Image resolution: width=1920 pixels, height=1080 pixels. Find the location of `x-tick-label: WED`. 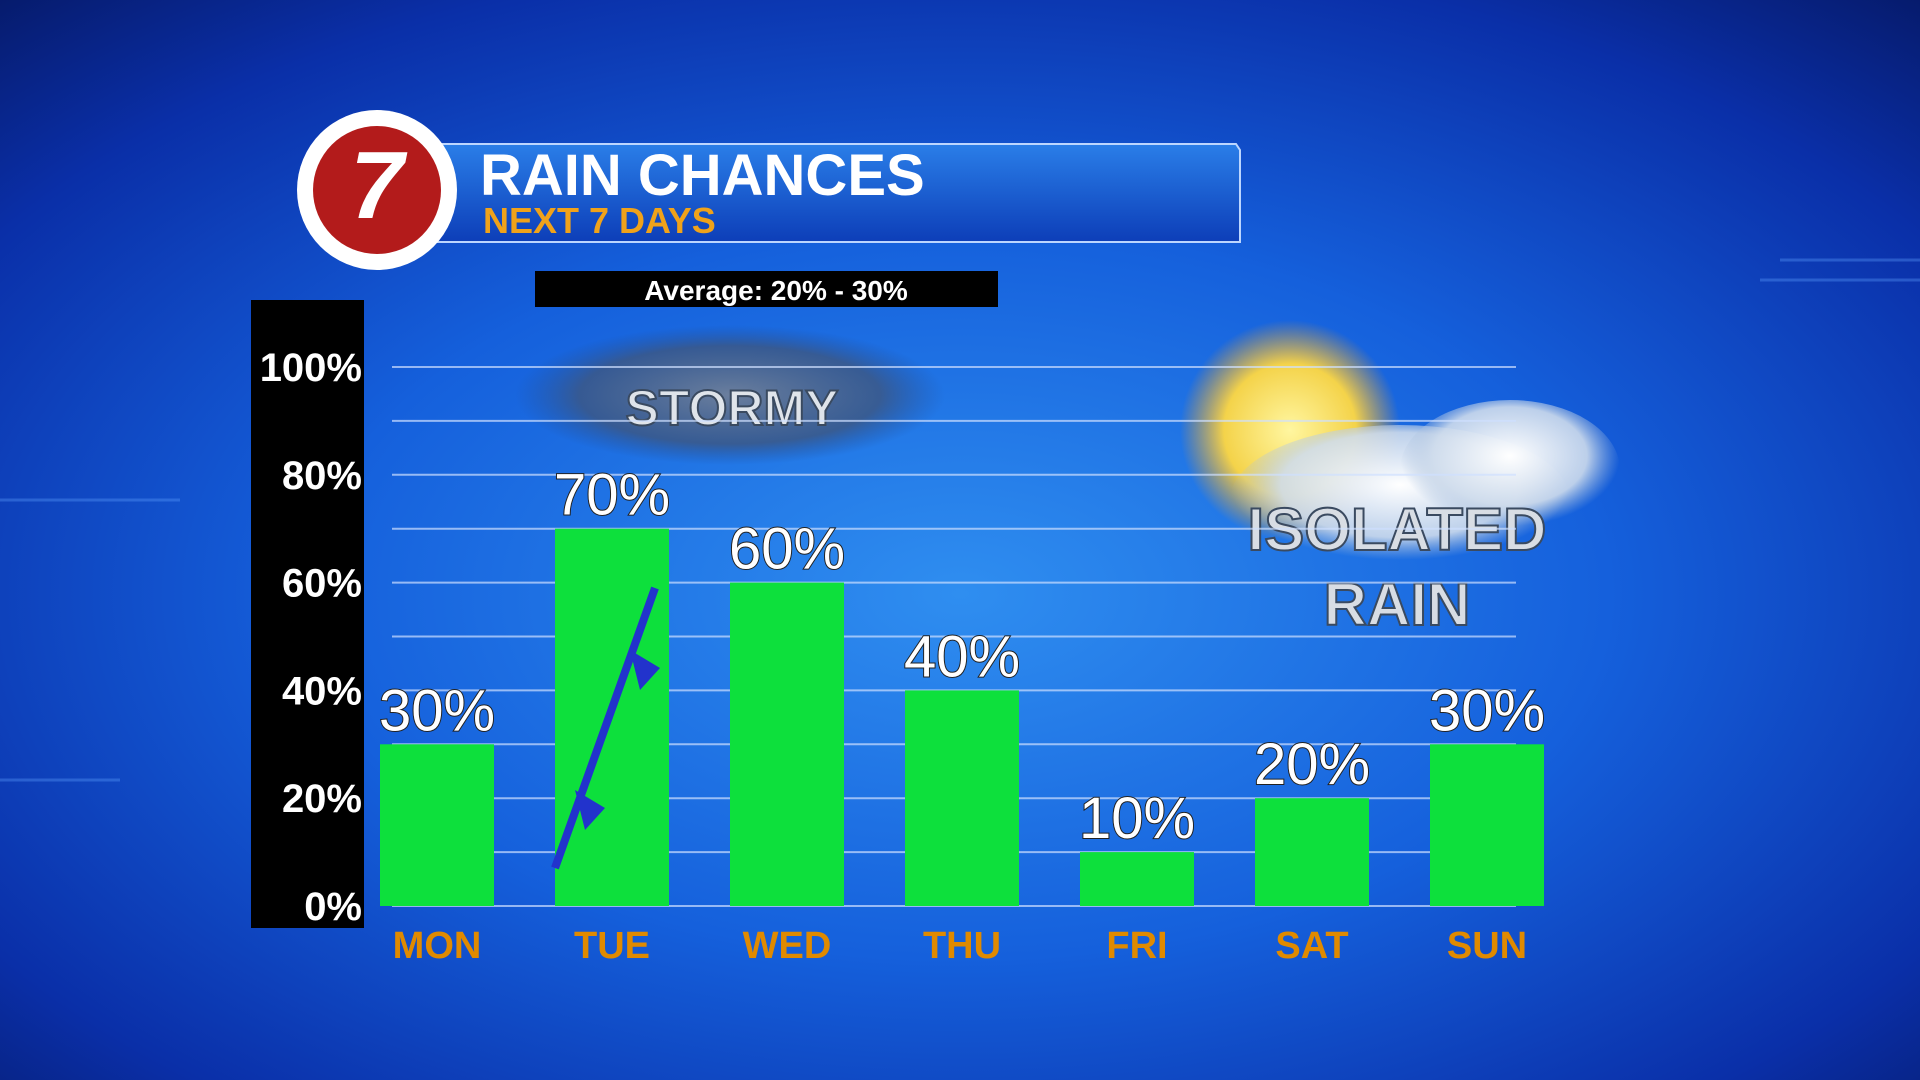

x-tick-label: WED is located at coordinates (787, 946).